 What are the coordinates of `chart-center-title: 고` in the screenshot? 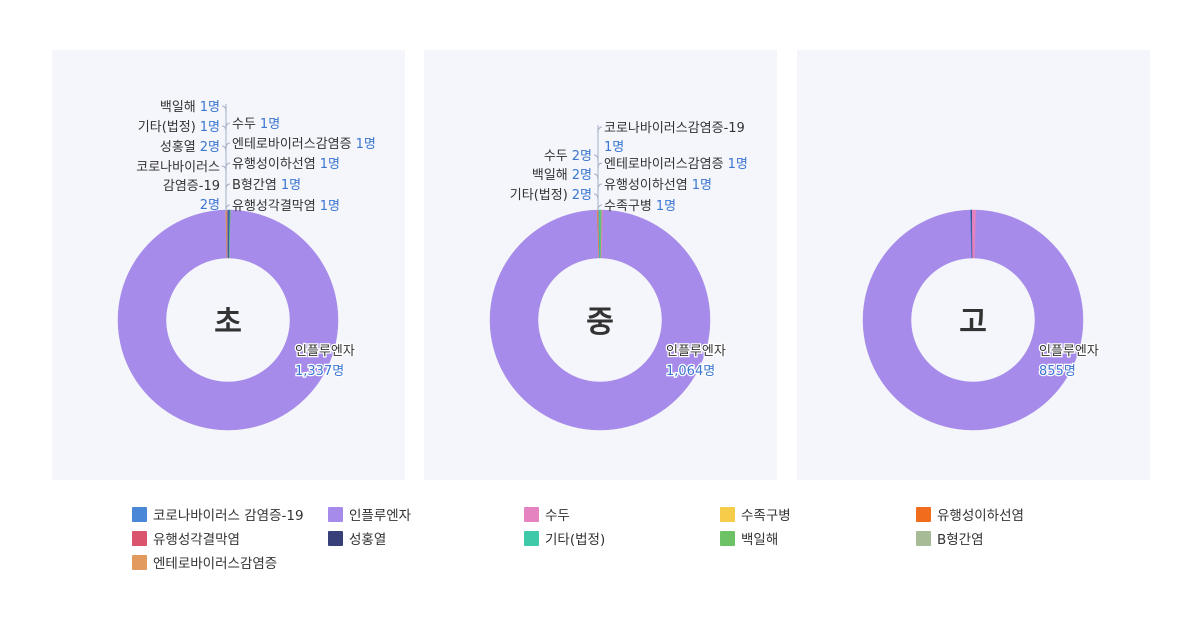 It's located at (973, 322).